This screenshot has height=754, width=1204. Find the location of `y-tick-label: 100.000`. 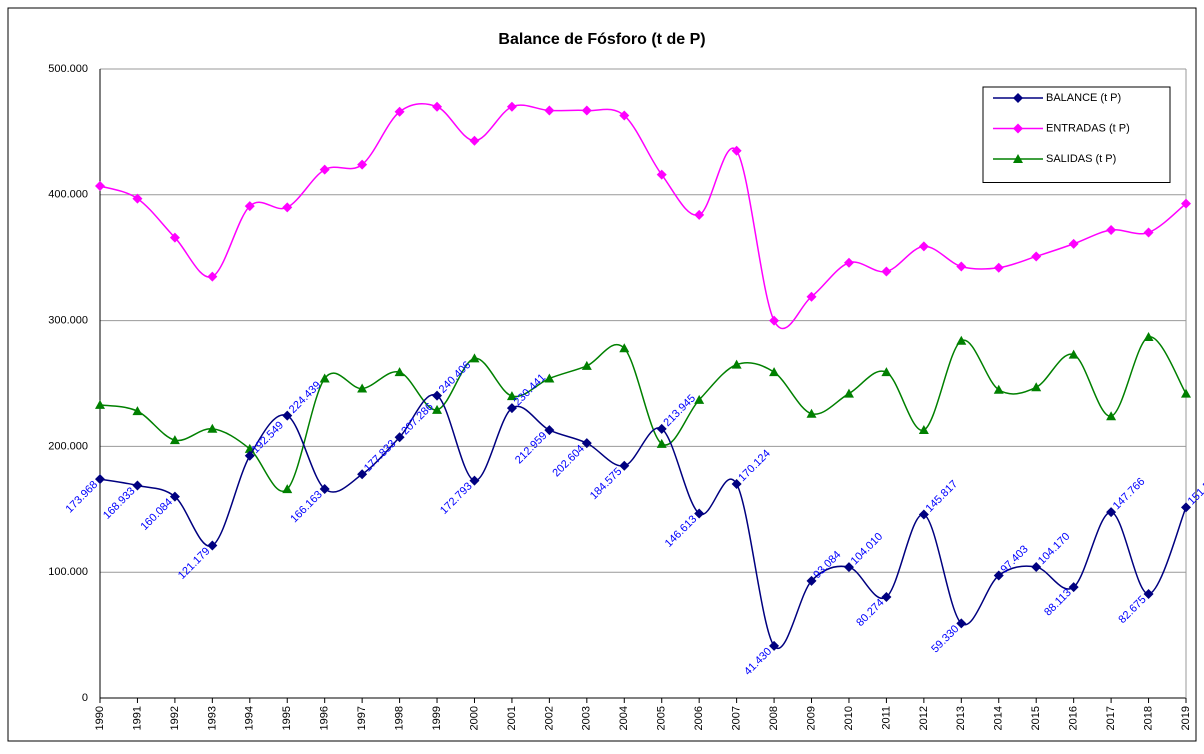

y-tick-label: 100.000 is located at coordinates (68, 572).